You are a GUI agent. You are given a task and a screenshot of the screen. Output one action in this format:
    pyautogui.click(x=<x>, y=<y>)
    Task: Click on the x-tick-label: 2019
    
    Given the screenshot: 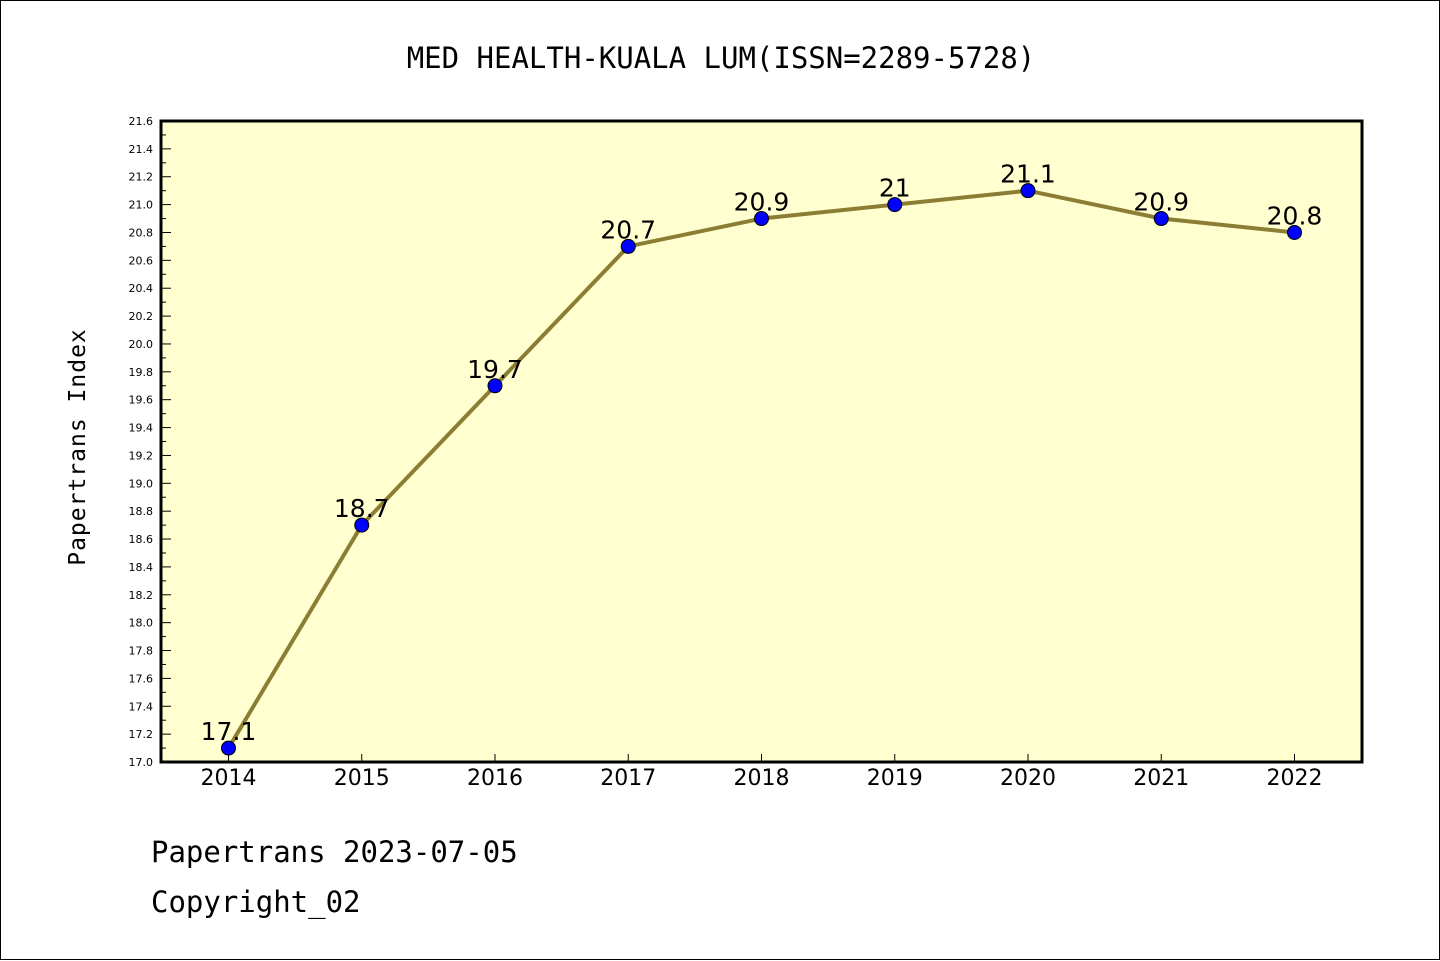 What is the action you would take?
    pyautogui.click(x=895, y=778)
    